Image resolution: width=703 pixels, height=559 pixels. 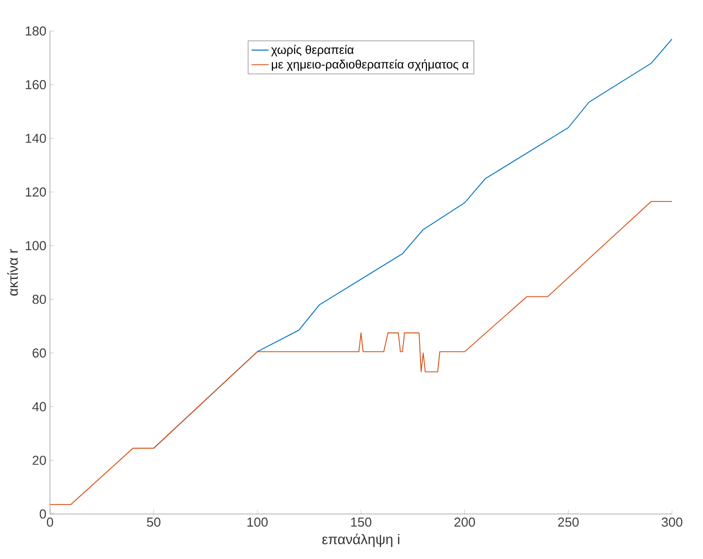 I want to click on x-tick-label: 250, so click(x=568, y=522).